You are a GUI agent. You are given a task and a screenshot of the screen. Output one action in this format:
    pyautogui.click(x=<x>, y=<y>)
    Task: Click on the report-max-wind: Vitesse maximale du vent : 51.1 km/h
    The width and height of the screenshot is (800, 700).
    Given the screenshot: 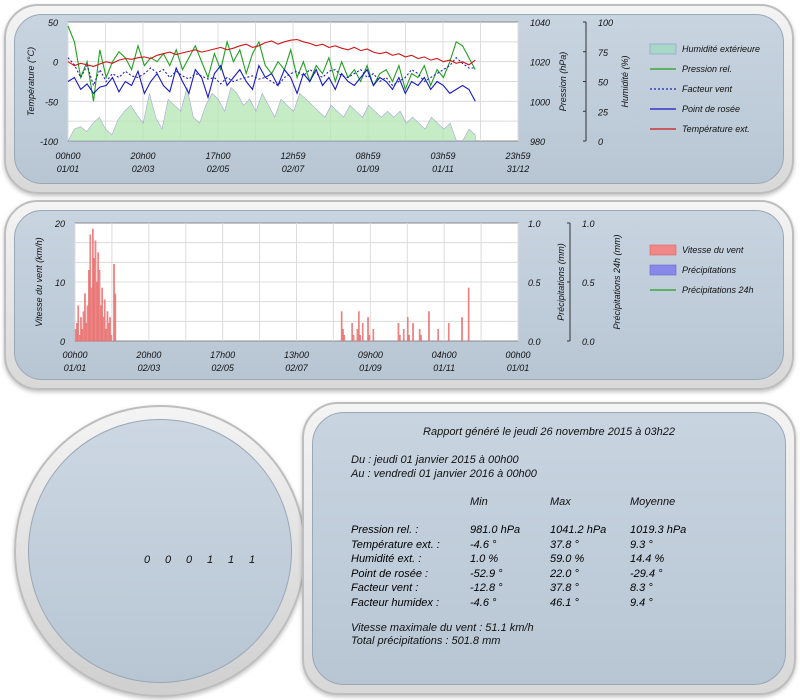 What is the action you would take?
    pyautogui.click(x=442, y=628)
    